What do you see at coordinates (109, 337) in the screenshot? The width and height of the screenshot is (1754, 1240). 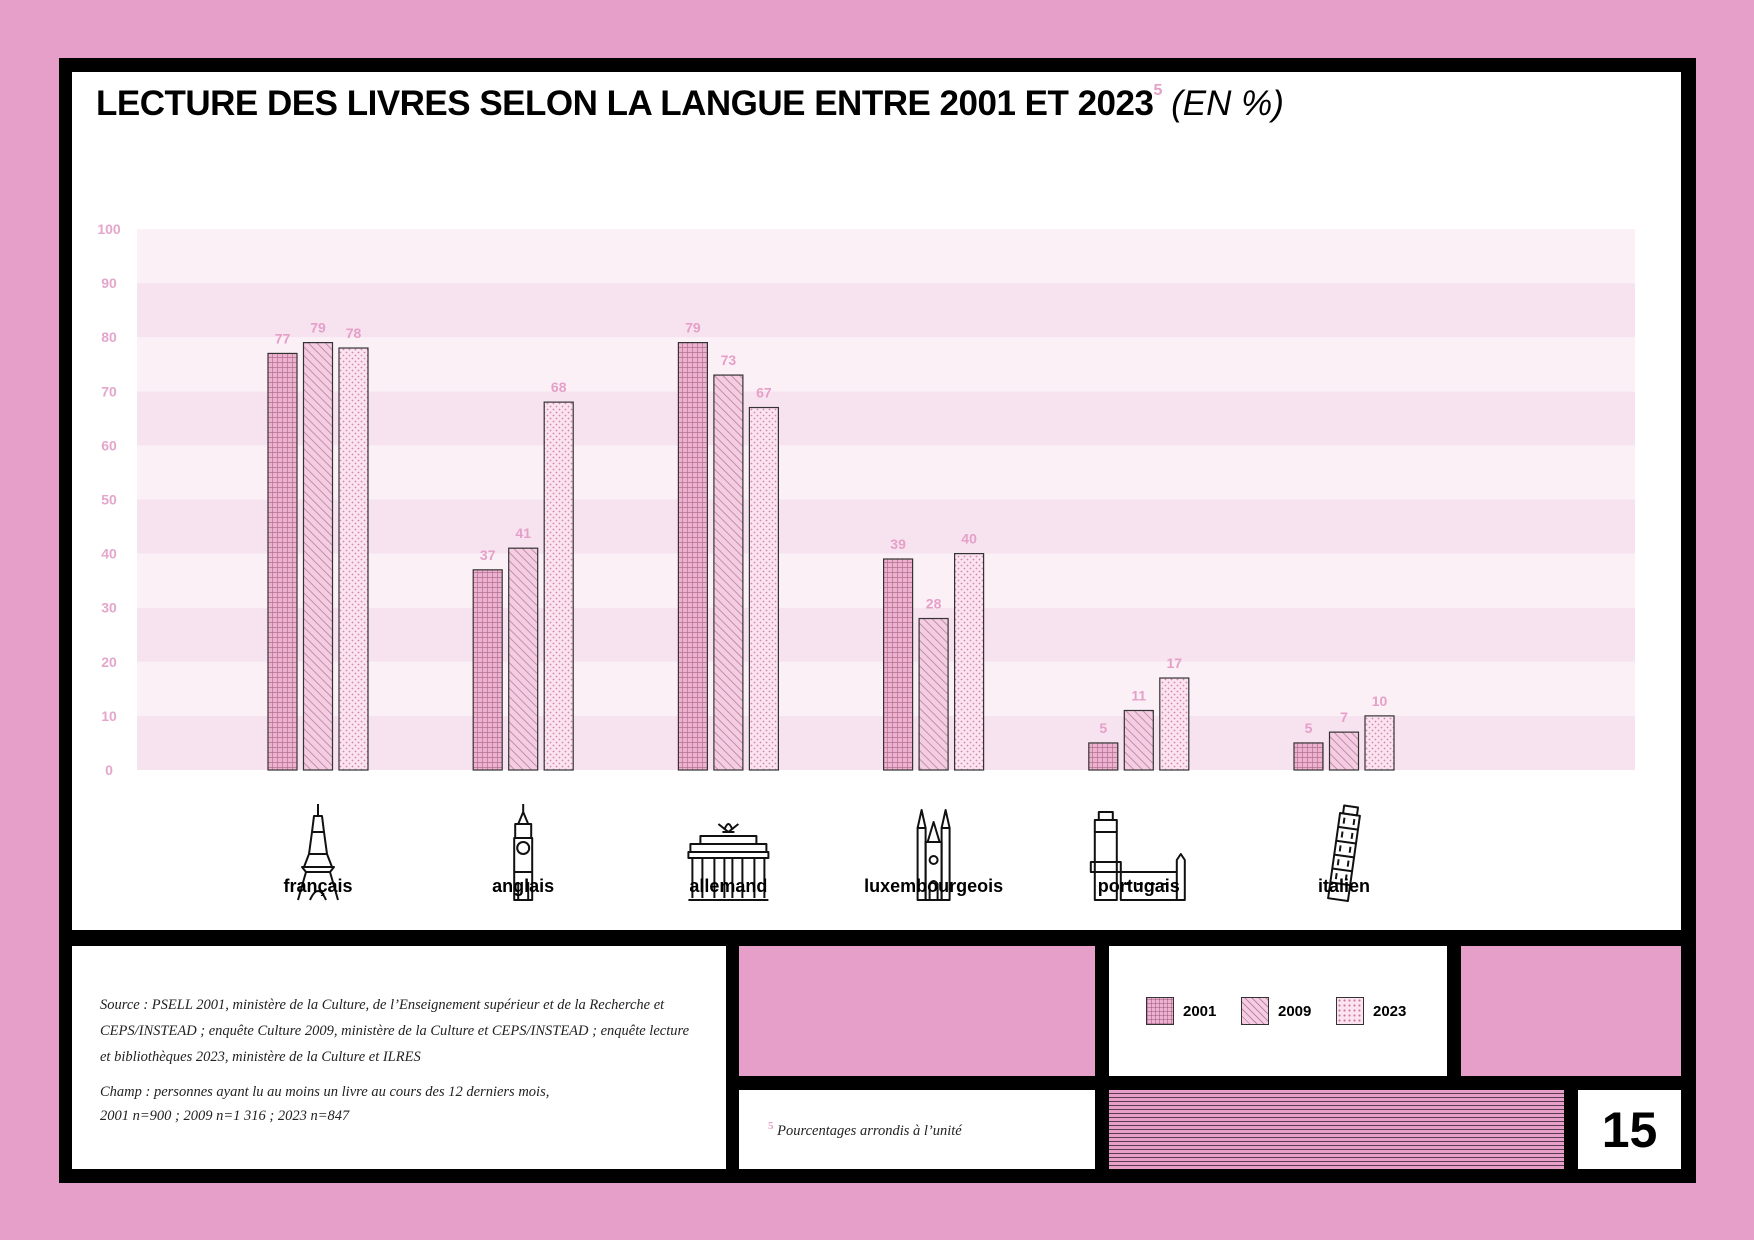 I see `y-tick-label: 80` at bounding box center [109, 337].